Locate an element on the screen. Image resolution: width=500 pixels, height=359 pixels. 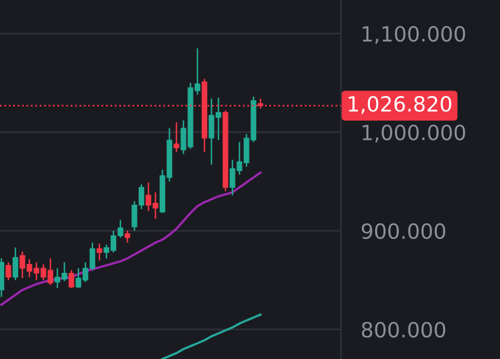
y-tick-label: 1,100.000 is located at coordinates (414, 35).